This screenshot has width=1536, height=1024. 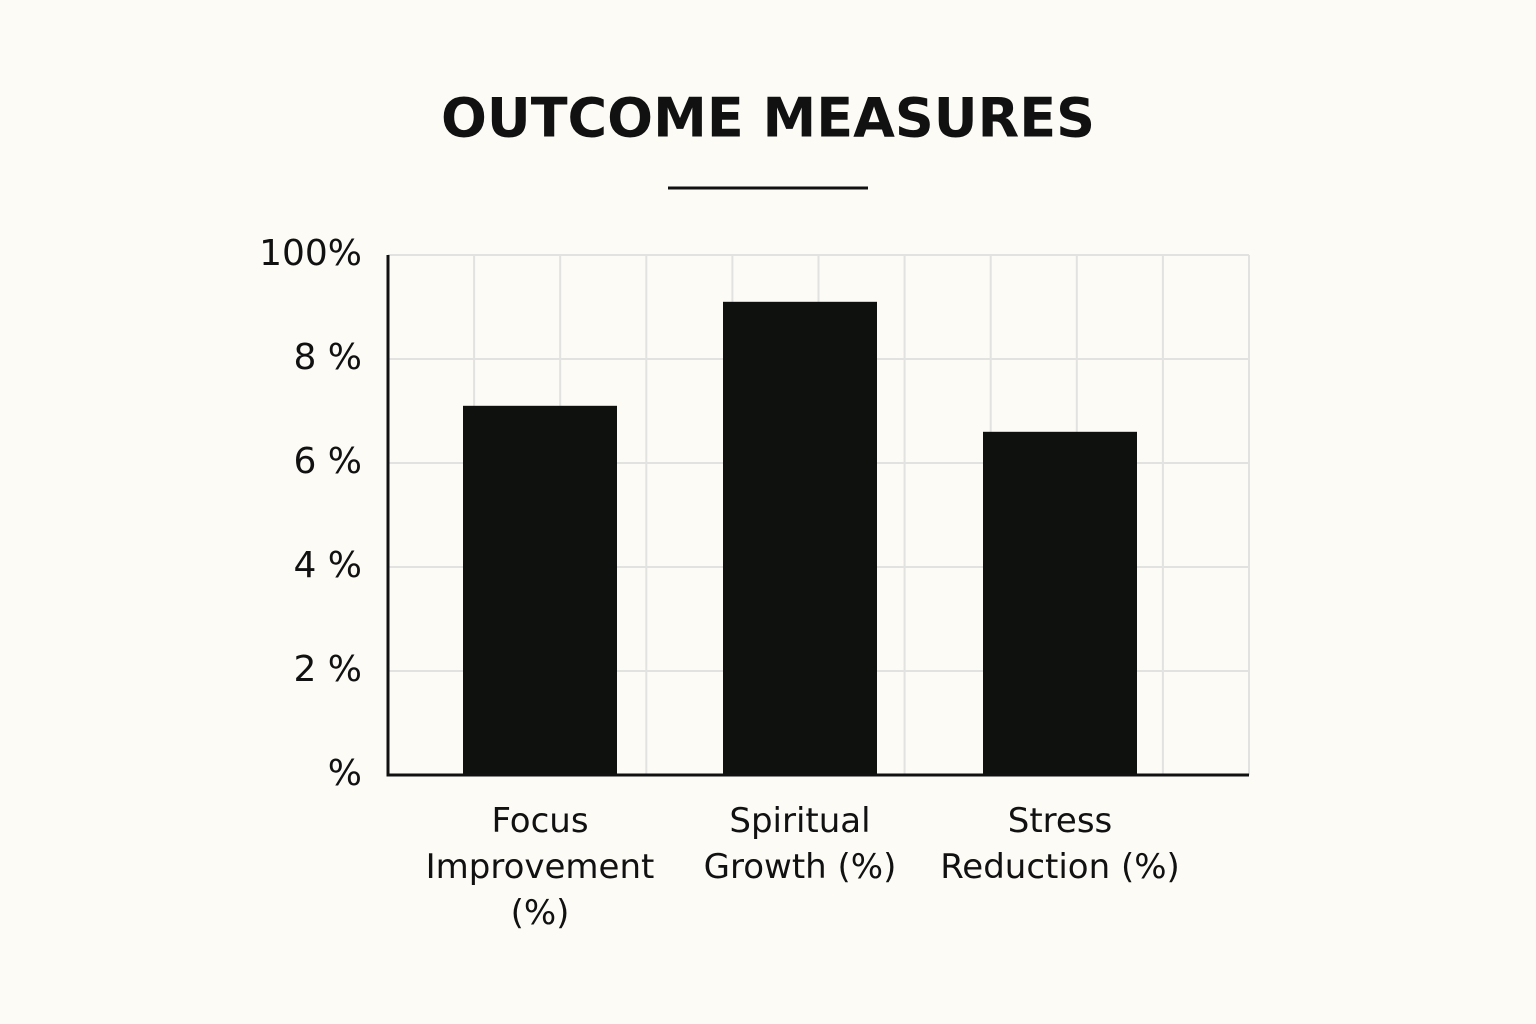 What do you see at coordinates (310, 253) in the screenshot?
I see `y-tick-label: 100%` at bounding box center [310, 253].